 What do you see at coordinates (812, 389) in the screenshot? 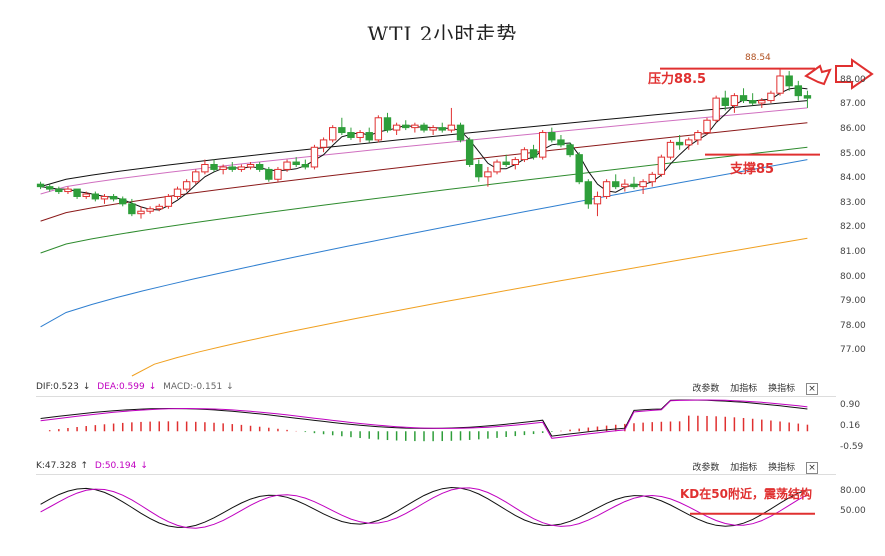
I see `macd-close-icon: ×` at bounding box center [812, 389].